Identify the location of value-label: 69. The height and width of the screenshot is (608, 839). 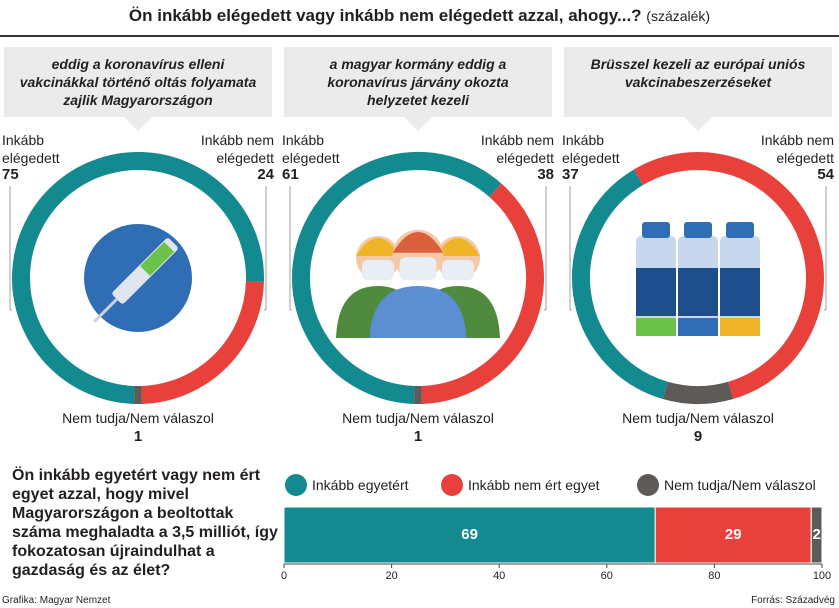
(469, 534).